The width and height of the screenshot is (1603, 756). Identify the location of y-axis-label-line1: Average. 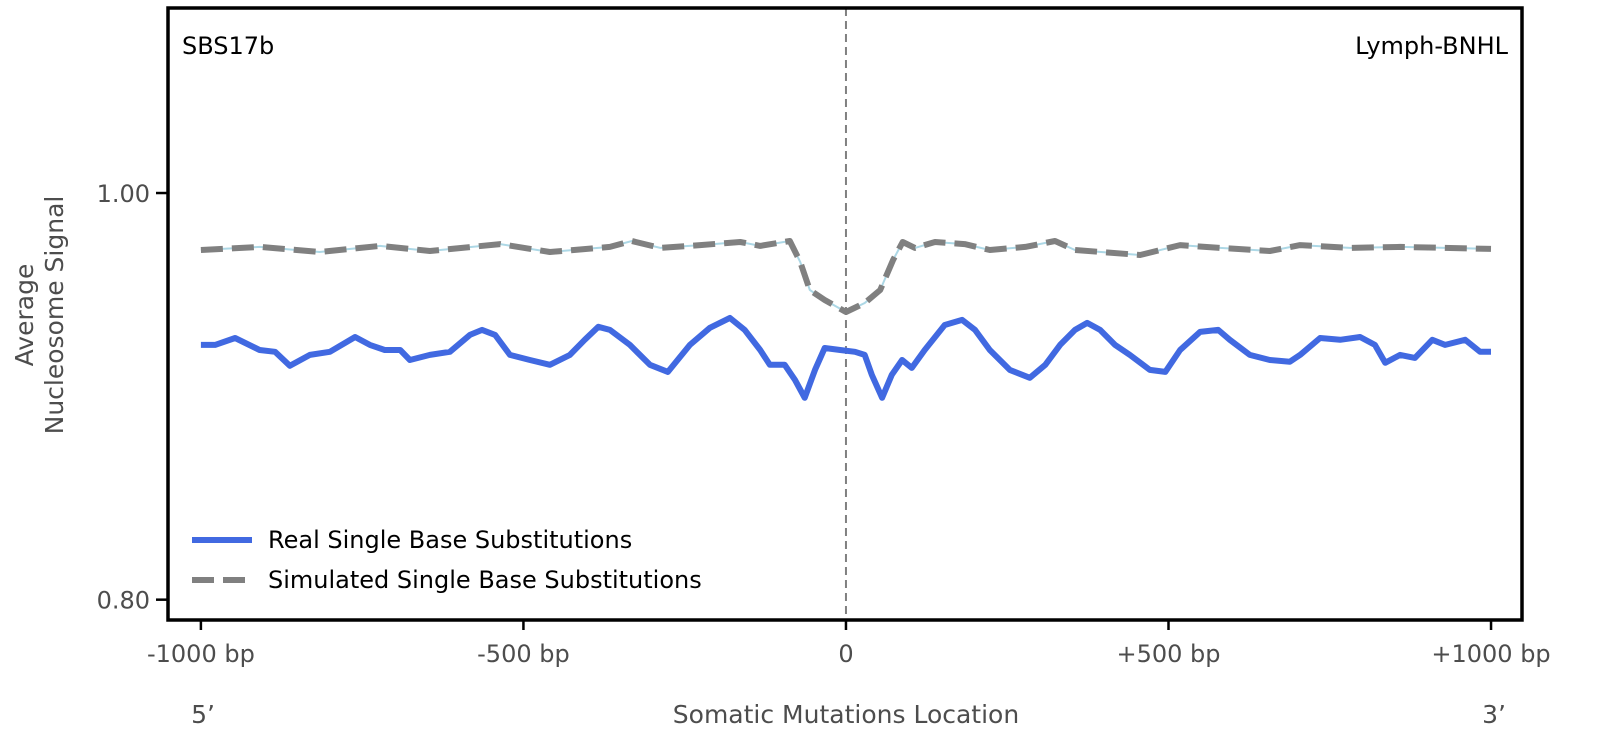
(24, 315).